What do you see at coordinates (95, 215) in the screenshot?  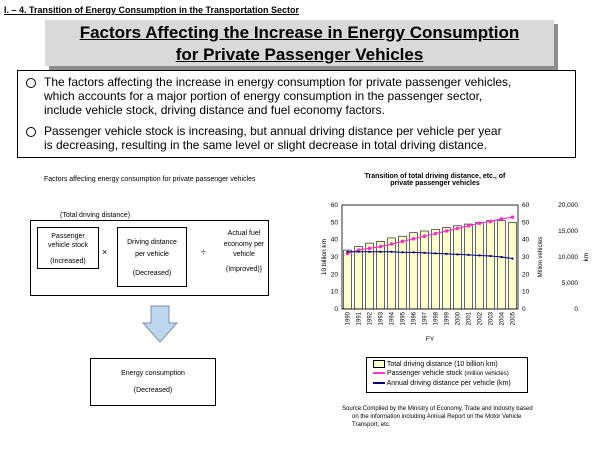 I see `total-driving-label: (Total driving distance)` at bounding box center [95, 215].